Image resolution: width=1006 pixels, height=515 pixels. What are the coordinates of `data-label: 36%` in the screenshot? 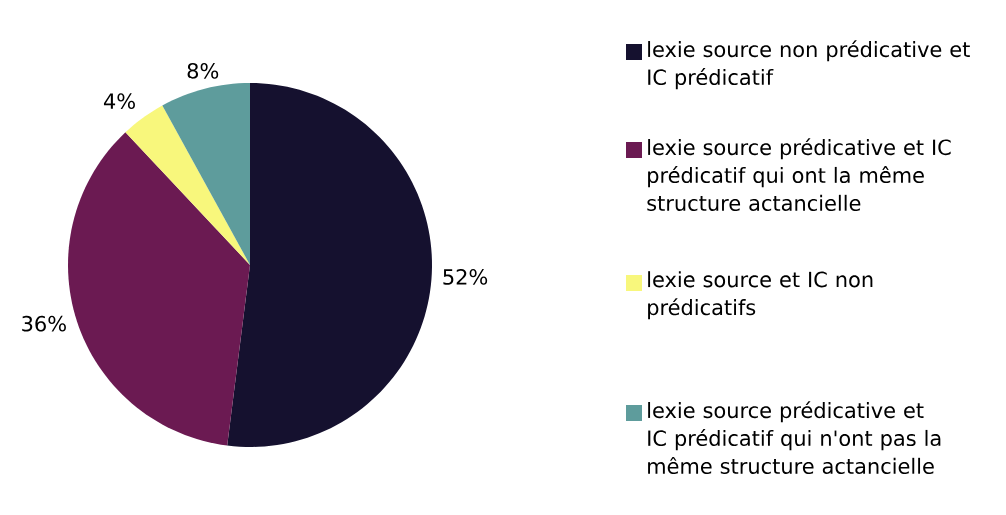 It's located at (44, 323).